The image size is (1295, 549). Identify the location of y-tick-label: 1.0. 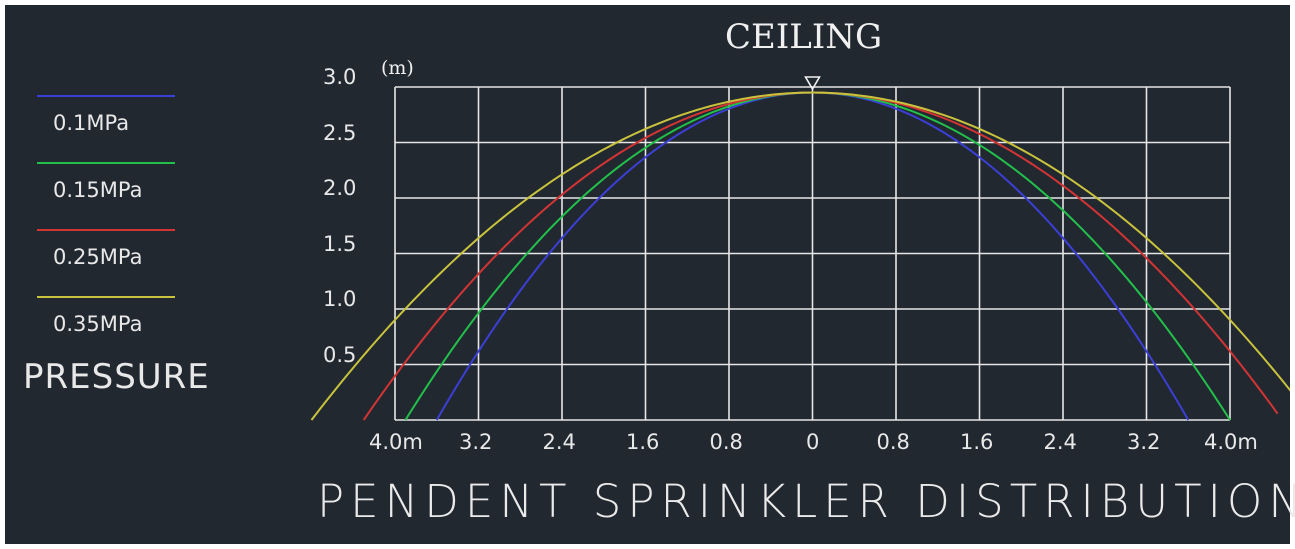
(340, 299).